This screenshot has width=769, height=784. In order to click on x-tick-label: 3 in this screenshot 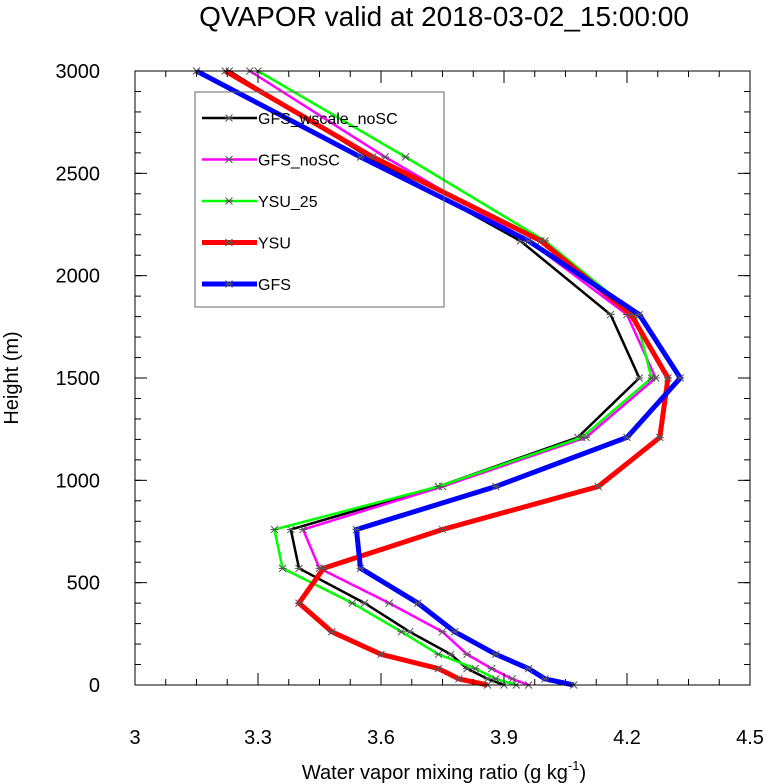, I will do `click(134, 738)`.